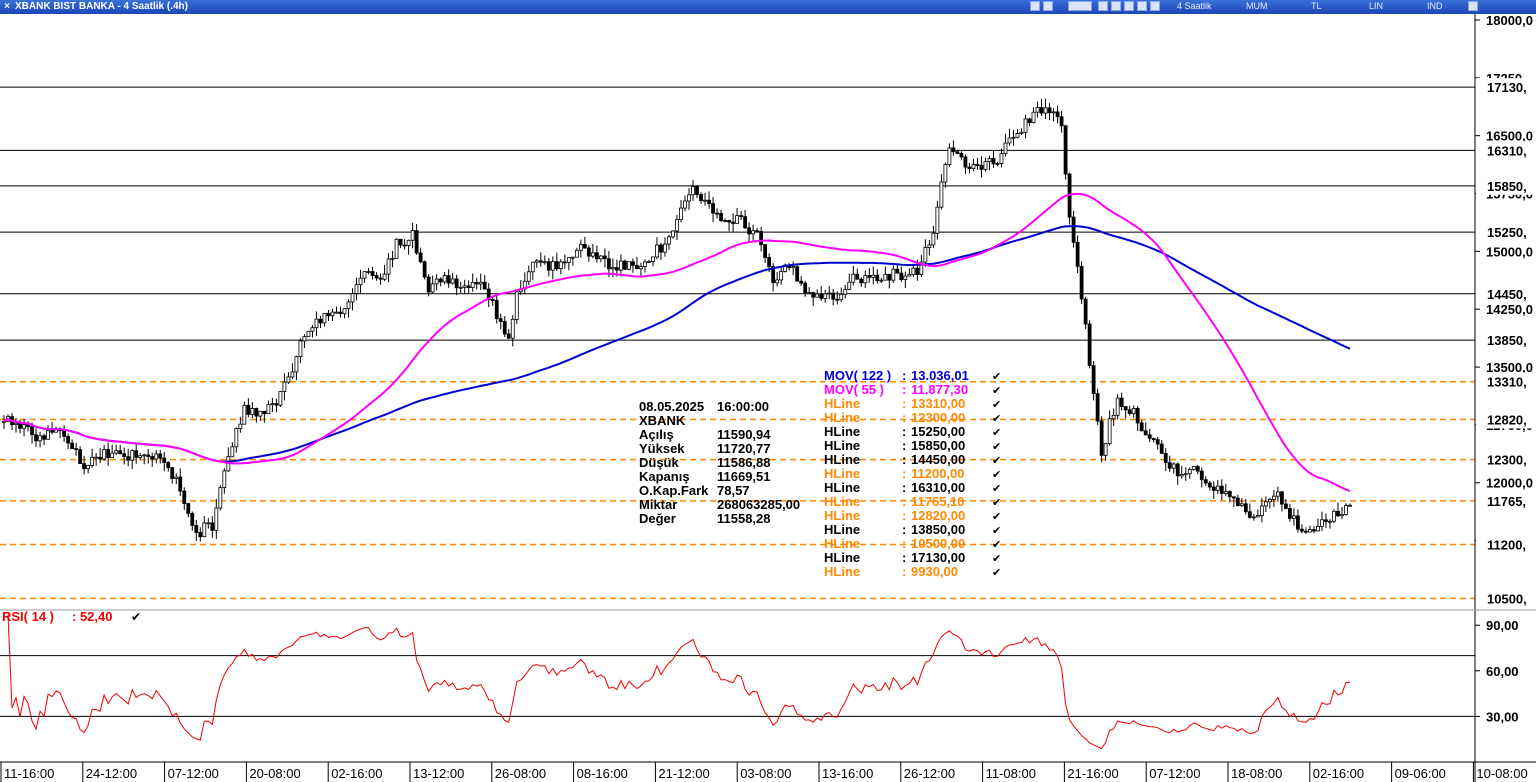 Image resolution: width=1536 pixels, height=782 pixels. What do you see at coordinates (1435, 6) in the screenshot?
I see `option-ind: IND` at bounding box center [1435, 6].